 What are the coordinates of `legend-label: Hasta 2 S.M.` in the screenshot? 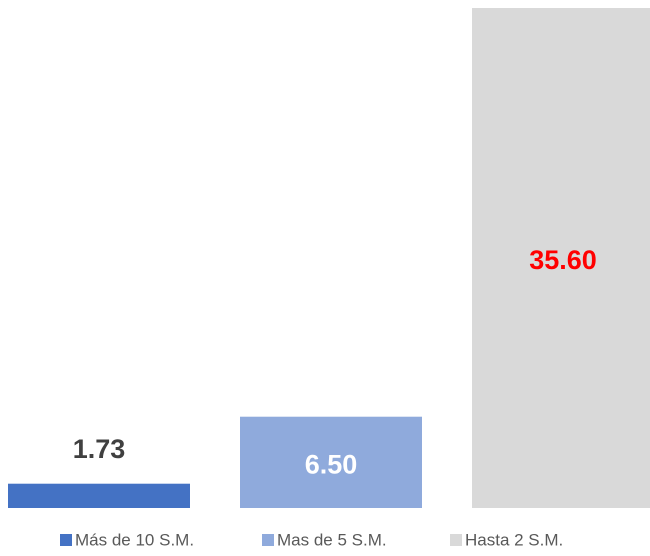 It's located at (514, 539).